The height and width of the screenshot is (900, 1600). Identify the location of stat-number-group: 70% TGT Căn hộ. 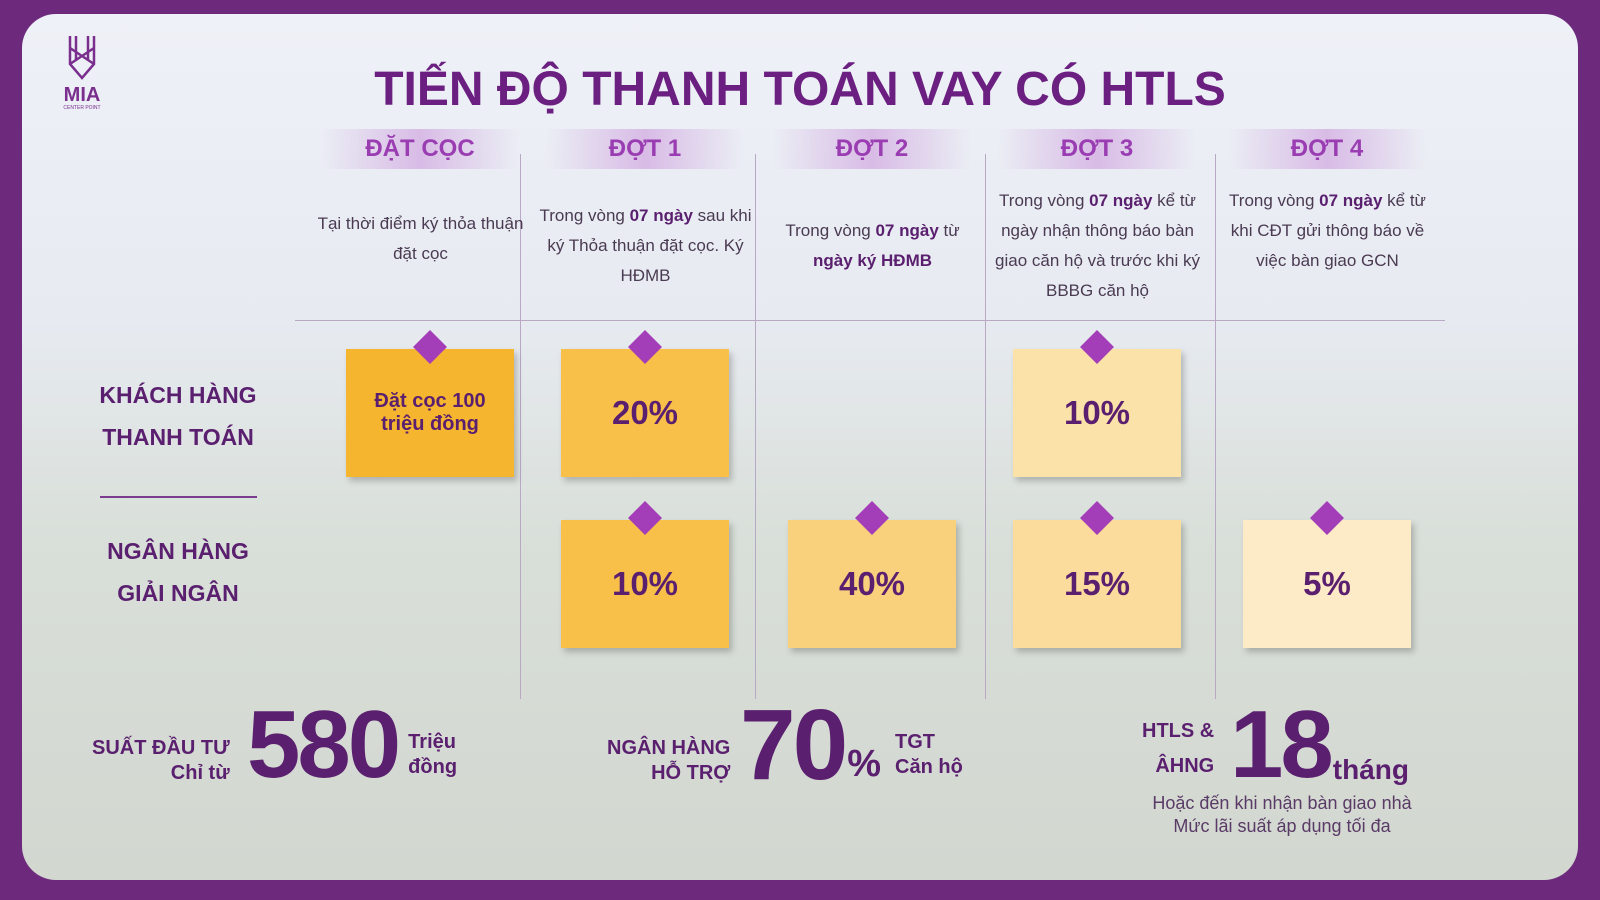
(851, 745).